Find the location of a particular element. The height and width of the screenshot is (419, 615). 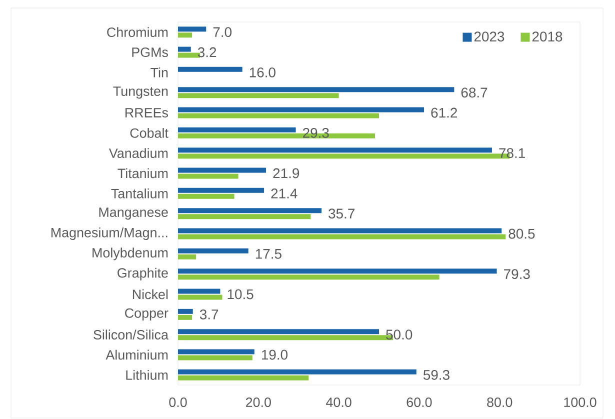

y-tick-label: PGMs is located at coordinates (150, 52).